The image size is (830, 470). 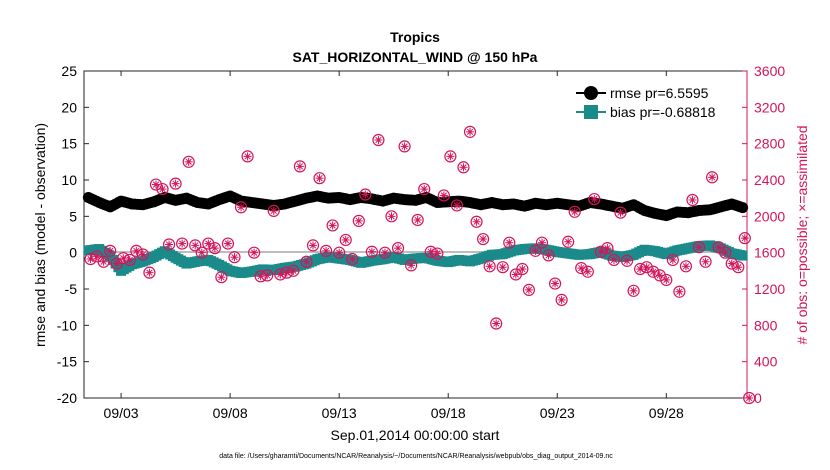 I want to click on right-tick-label: 2400, so click(x=769, y=180).